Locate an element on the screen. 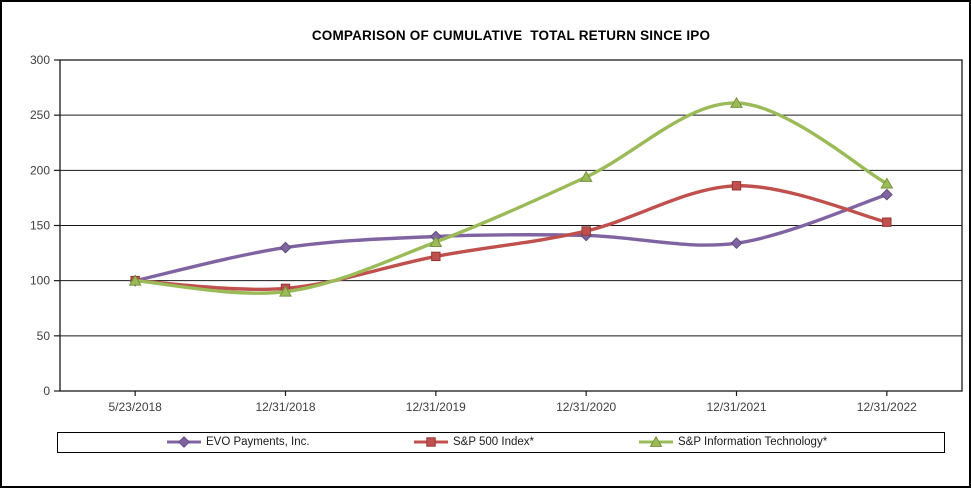  legend-marker-diamond-icon is located at coordinates (184, 442).